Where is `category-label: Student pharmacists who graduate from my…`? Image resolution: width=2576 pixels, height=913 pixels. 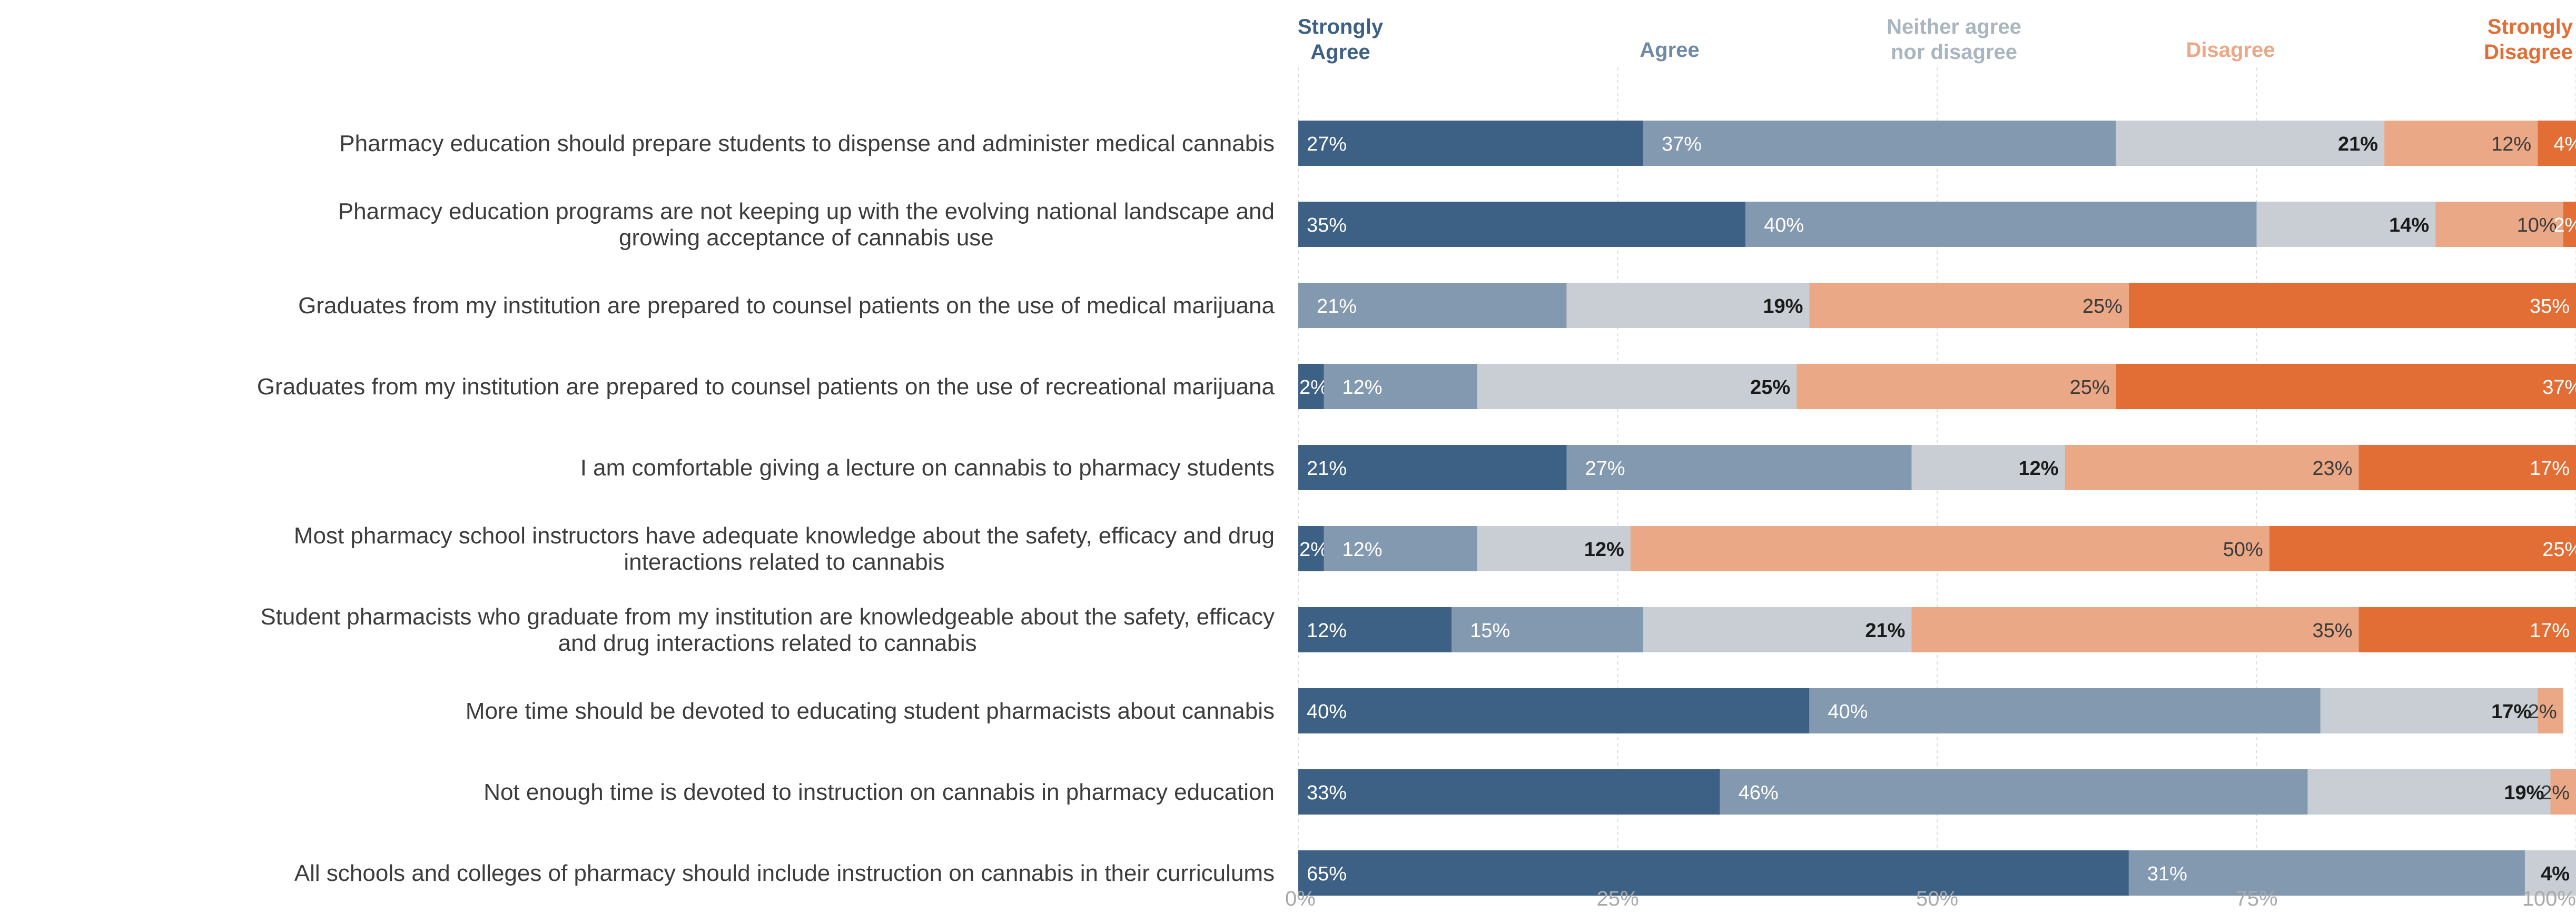
category-label: Student pharmacists who graduate from my… is located at coordinates (767, 617).